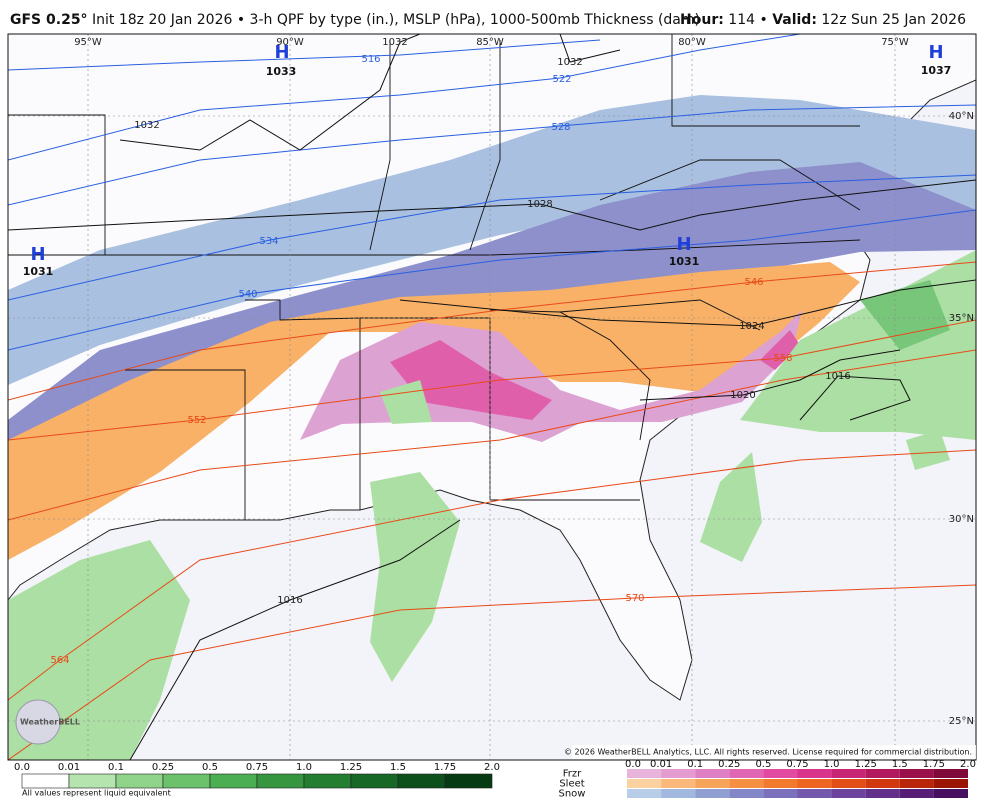 This screenshot has height=808, width=984. Describe the element at coordinates (398, 767) in the screenshot. I see `rain-tick-label: 1.5` at that location.